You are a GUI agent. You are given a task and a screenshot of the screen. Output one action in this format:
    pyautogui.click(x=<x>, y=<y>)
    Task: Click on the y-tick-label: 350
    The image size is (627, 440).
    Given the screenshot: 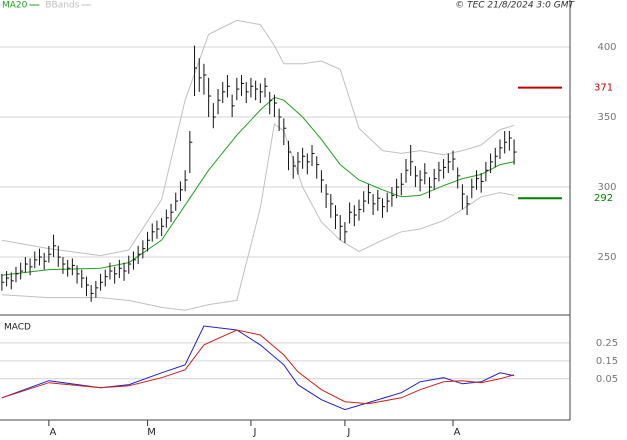 What is the action you would take?
    pyautogui.click(x=606, y=117)
    